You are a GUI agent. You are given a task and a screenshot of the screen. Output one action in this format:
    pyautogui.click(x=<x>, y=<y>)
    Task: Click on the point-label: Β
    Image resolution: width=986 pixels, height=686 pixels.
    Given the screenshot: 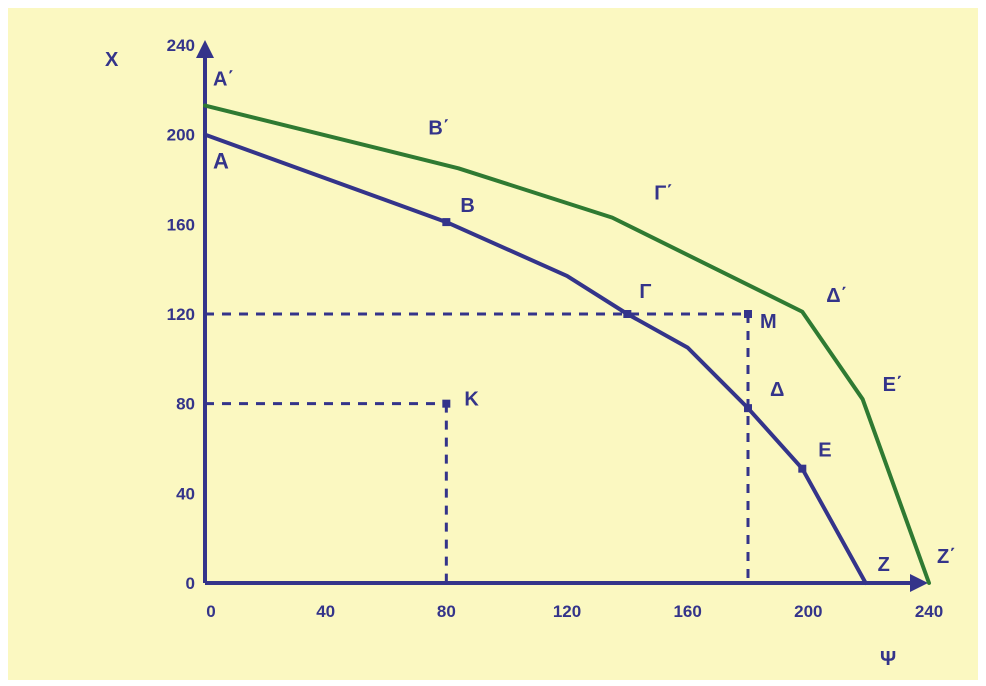 What is the action you would take?
    pyautogui.click(x=467, y=206)
    